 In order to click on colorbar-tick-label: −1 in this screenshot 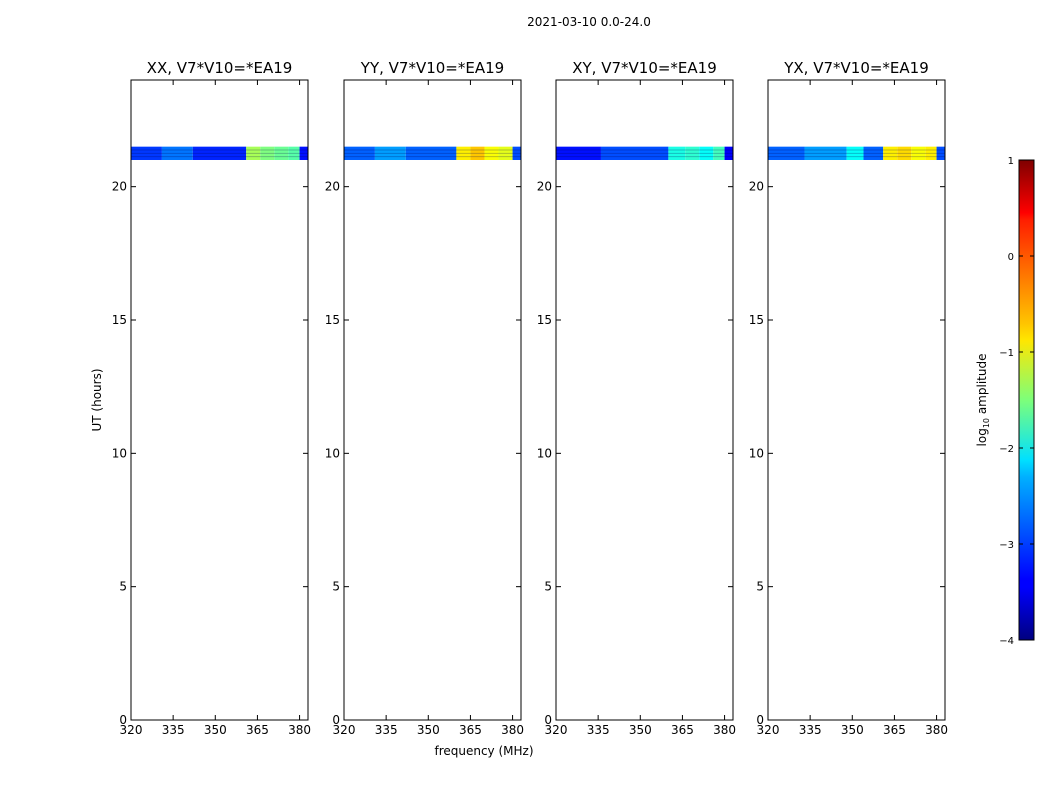, I will do `click(1006, 353)`.